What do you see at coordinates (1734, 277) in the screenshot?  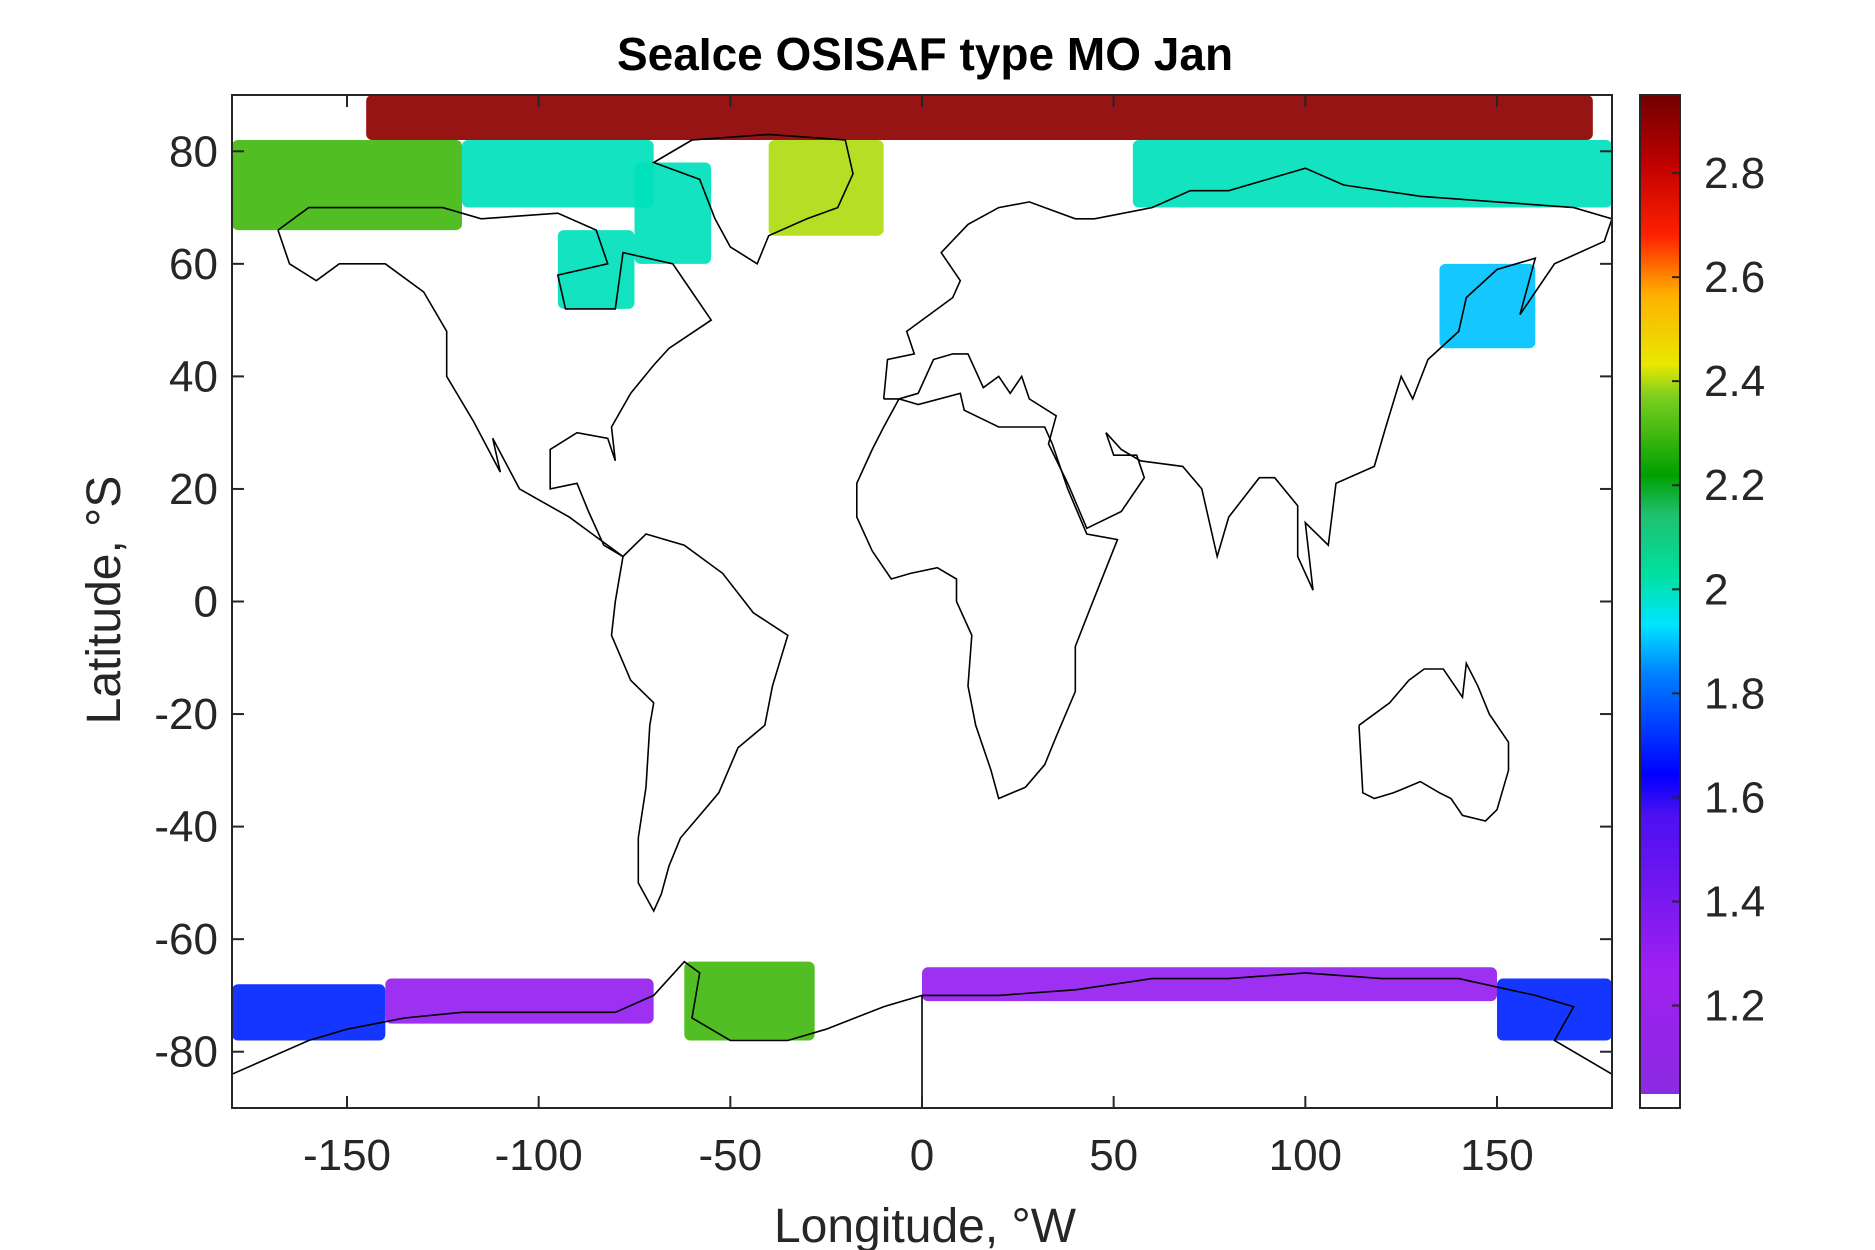 I see `colorbar-tick-label: 2.6` at bounding box center [1734, 277].